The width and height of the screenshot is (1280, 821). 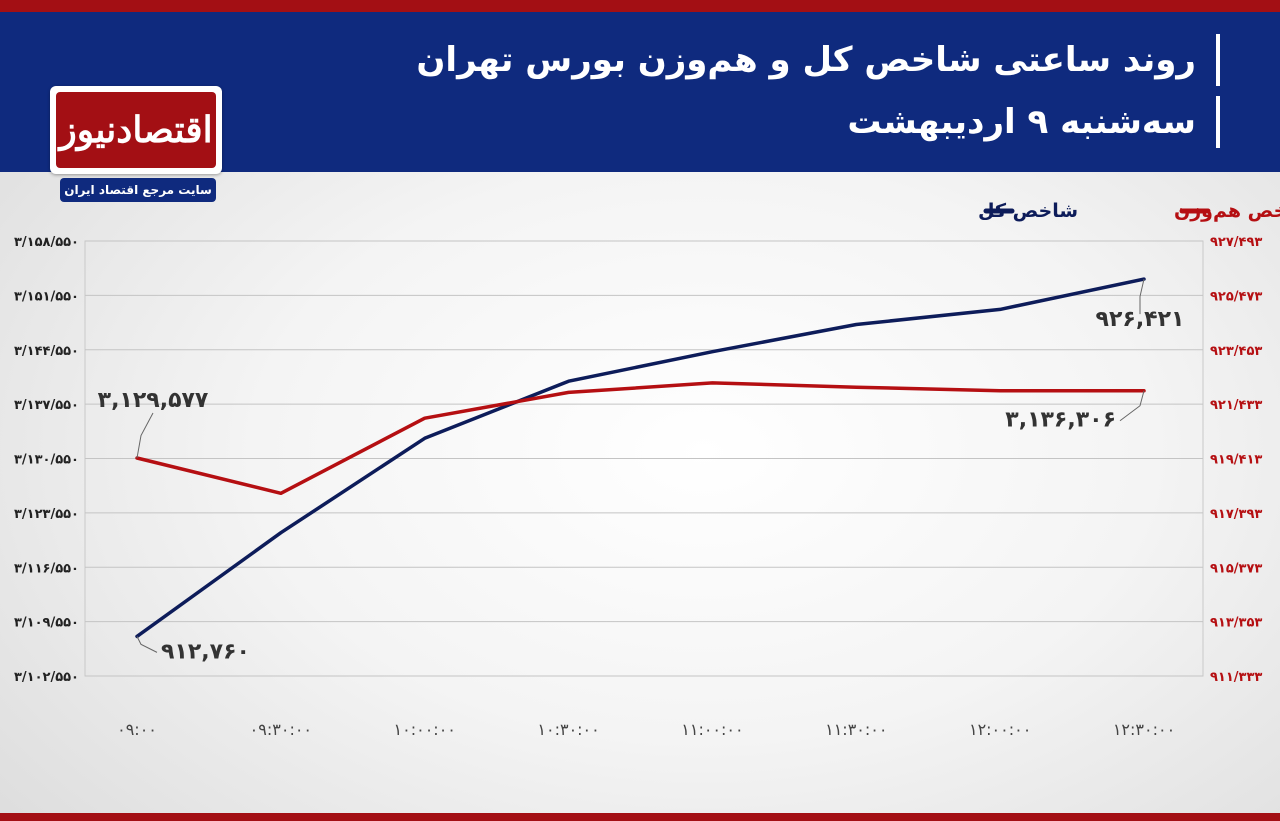 What do you see at coordinates (46, 460) in the screenshot?
I see `left-axis-tick-label: ۳/۱۳۰/۵۵۰` at bounding box center [46, 460].